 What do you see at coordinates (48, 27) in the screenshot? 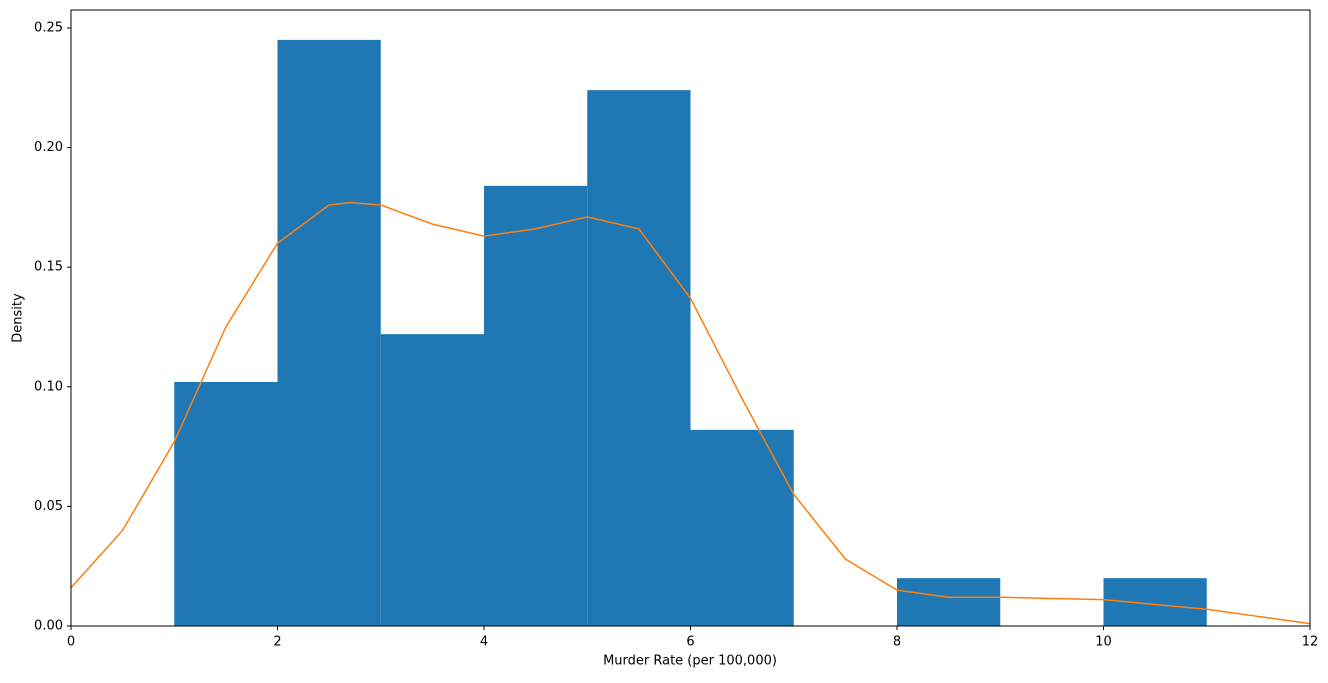
I see `y-tick-label: 0.25` at bounding box center [48, 27].